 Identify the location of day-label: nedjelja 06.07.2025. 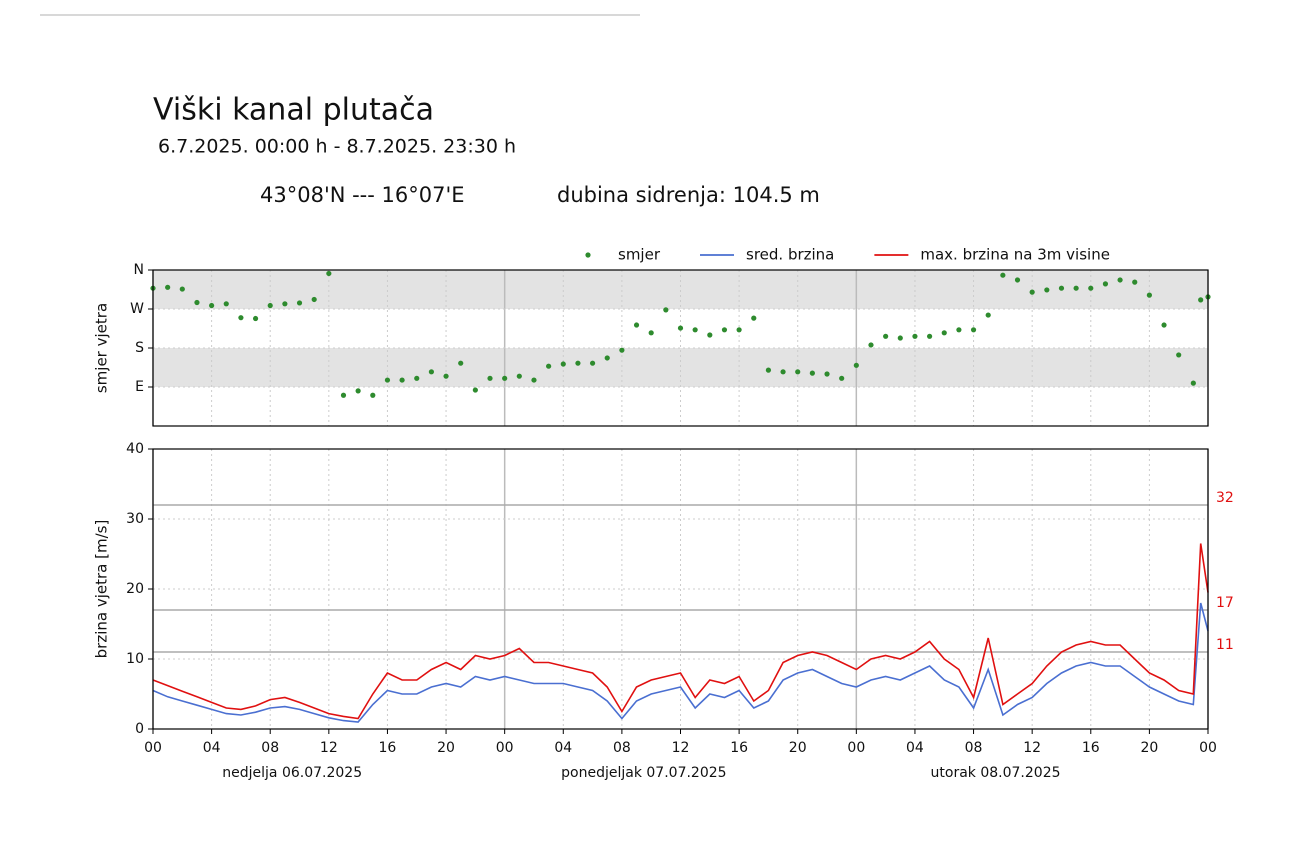
(292, 773).